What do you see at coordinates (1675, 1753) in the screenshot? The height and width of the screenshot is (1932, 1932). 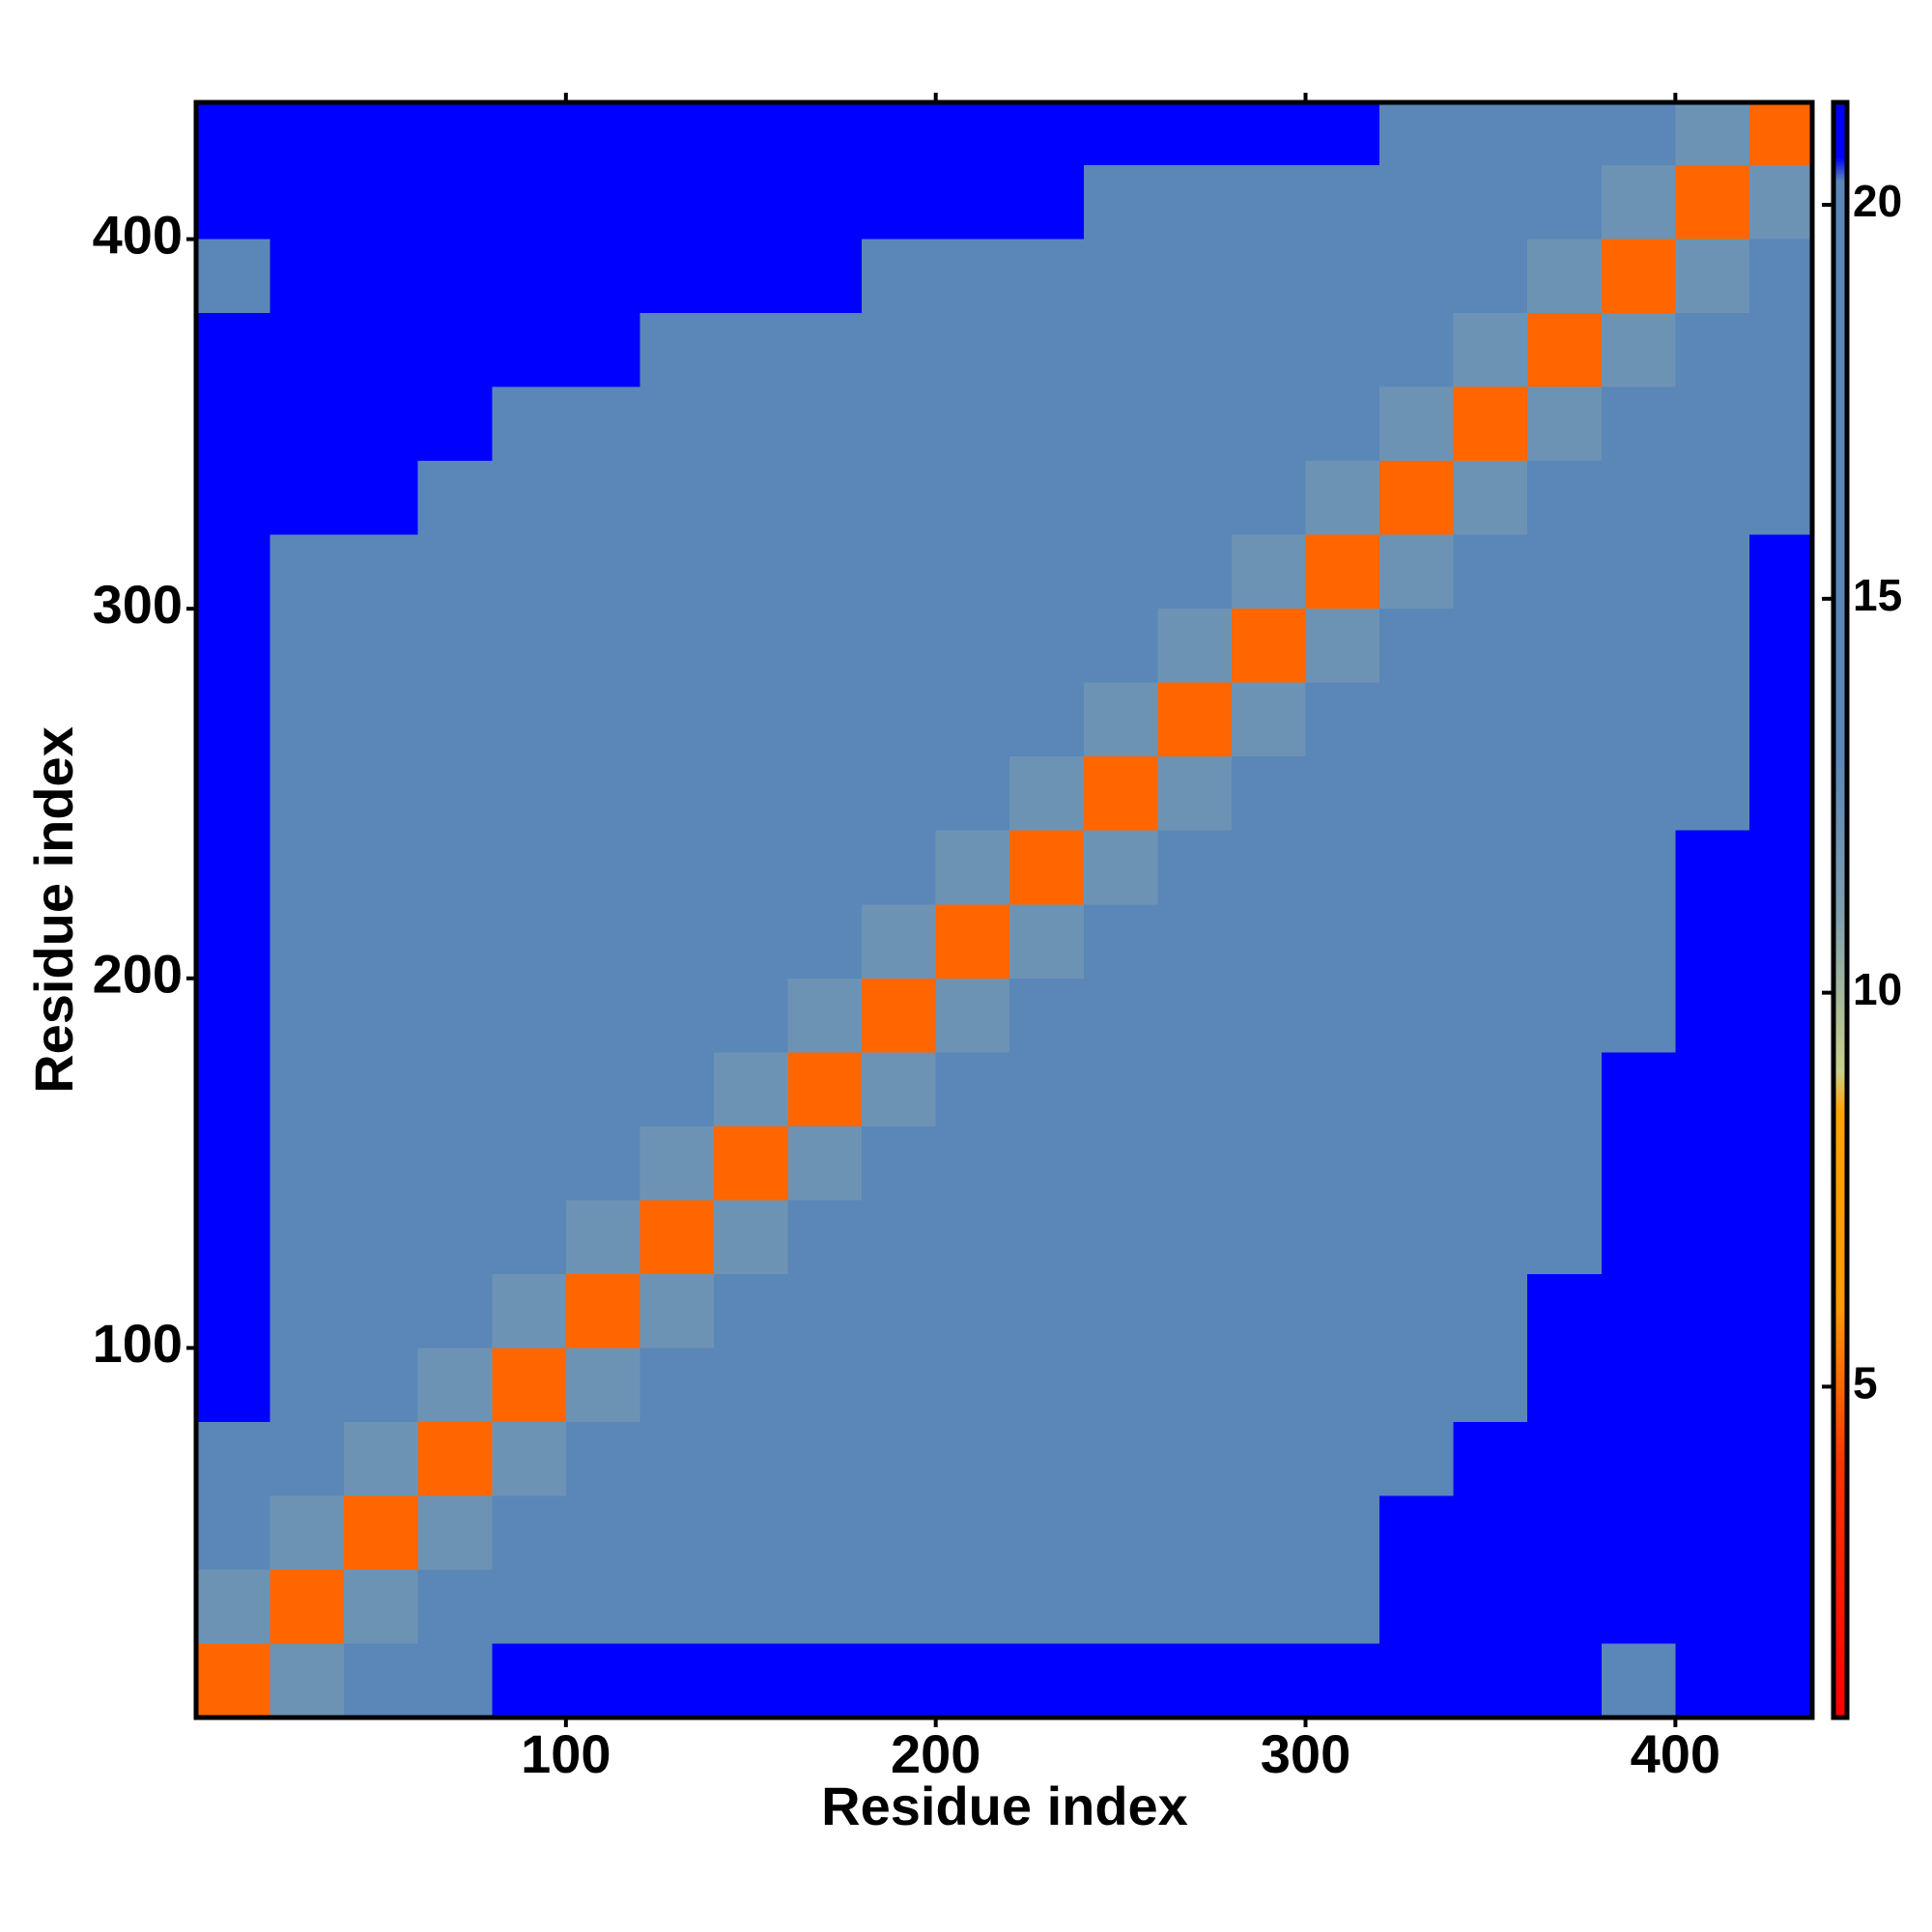 I see `x-tick-label: 400` at bounding box center [1675, 1753].